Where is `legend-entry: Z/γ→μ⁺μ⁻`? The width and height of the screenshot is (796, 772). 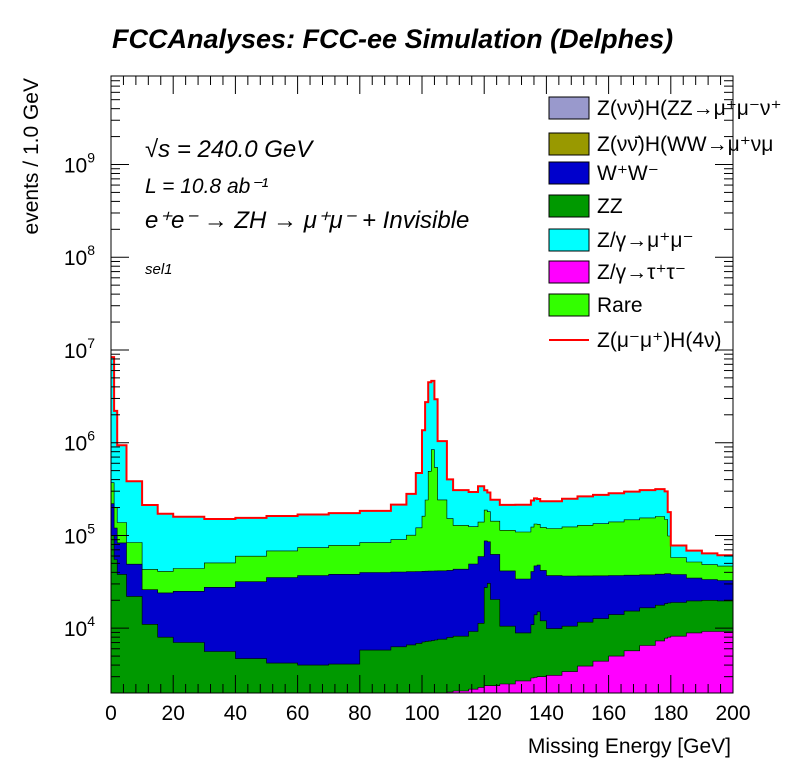
legend-entry: Z/γ→μ⁺μ⁻ is located at coordinates (621, 240).